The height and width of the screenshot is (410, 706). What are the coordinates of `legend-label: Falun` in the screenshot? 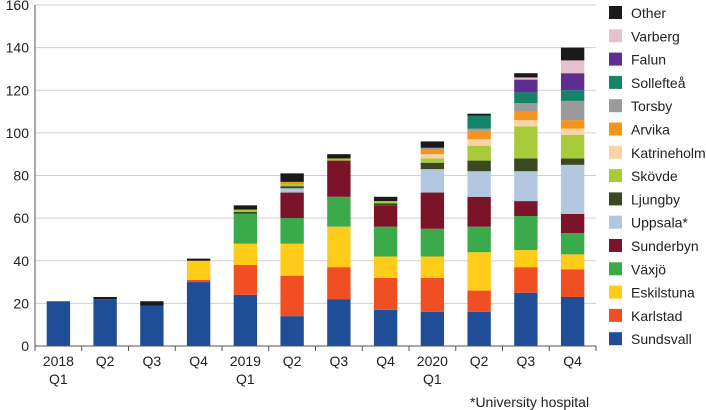 It's located at (648, 60).